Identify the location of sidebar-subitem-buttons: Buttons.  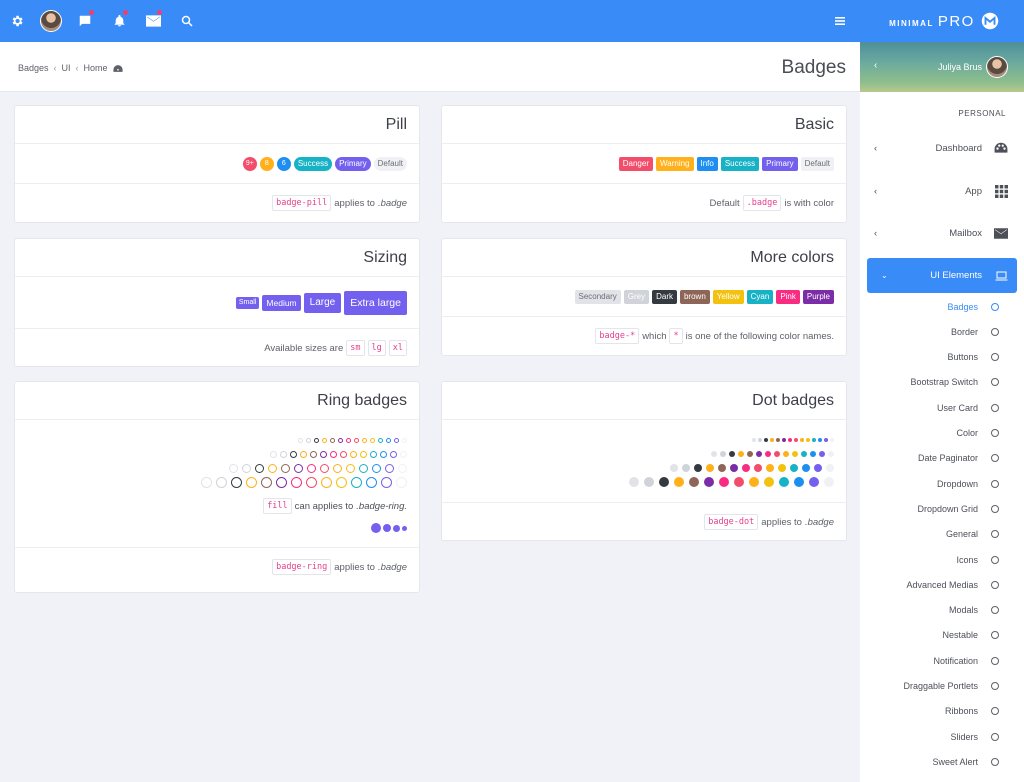
(942, 357).